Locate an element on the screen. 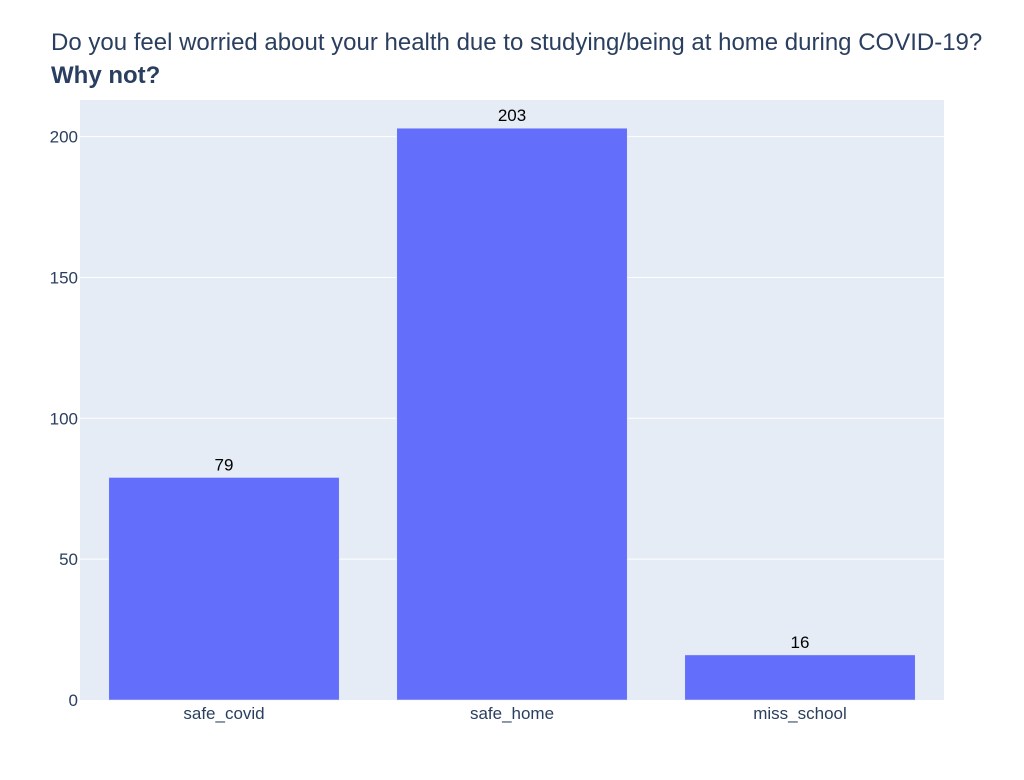  bar-value-label: 79 is located at coordinates (224, 464).